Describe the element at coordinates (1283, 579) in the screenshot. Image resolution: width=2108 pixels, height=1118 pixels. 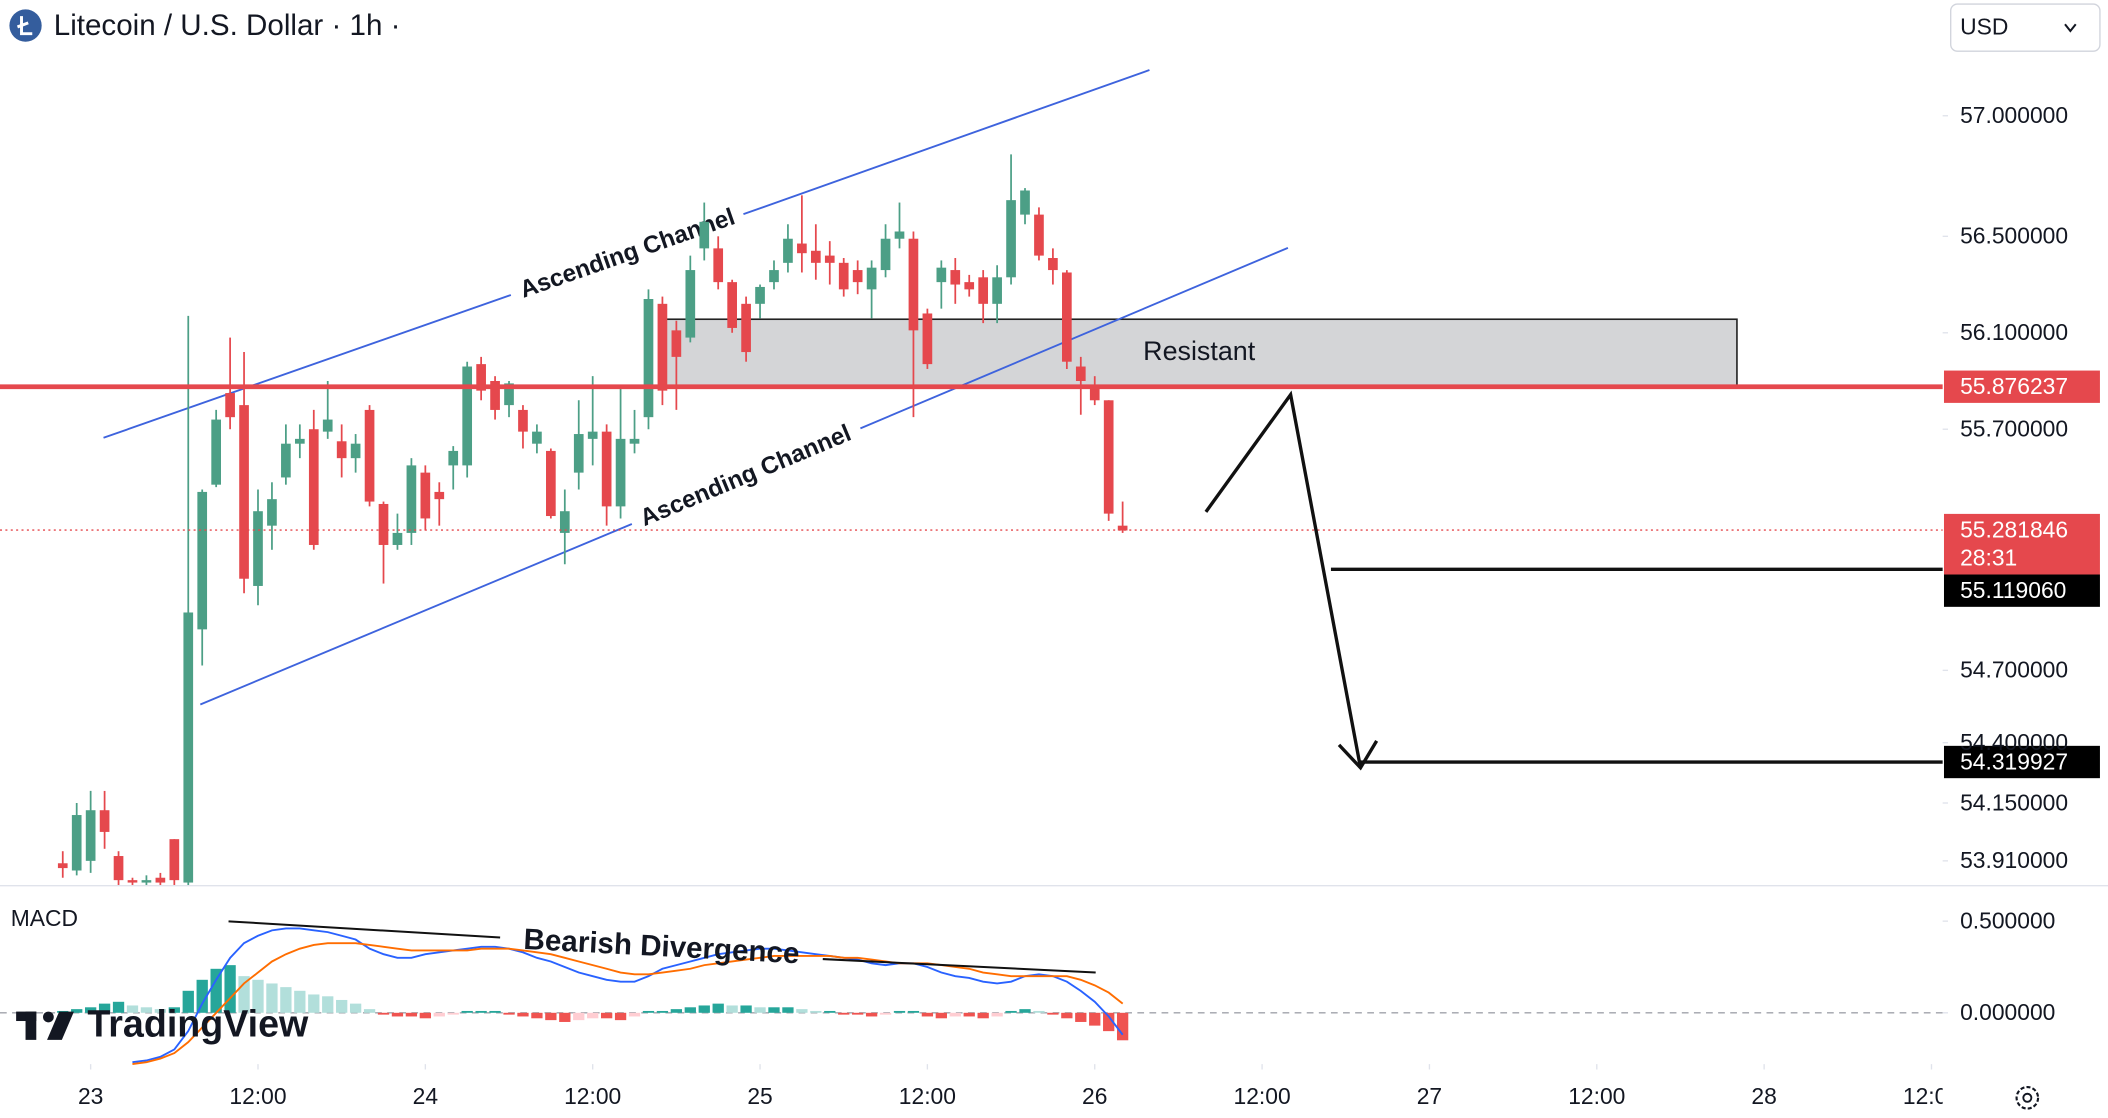
I see `projection-arrow` at that location.